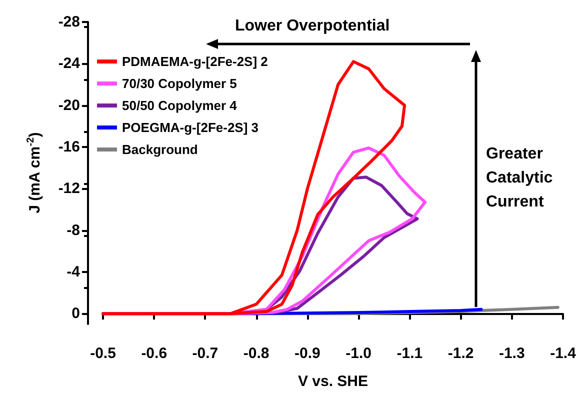  What do you see at coordinates (195, 61) in the screenshot?
I see `legend-label: PDMAEMA-g-[2Fe-2S] 2` at bounding box center [195, 61].